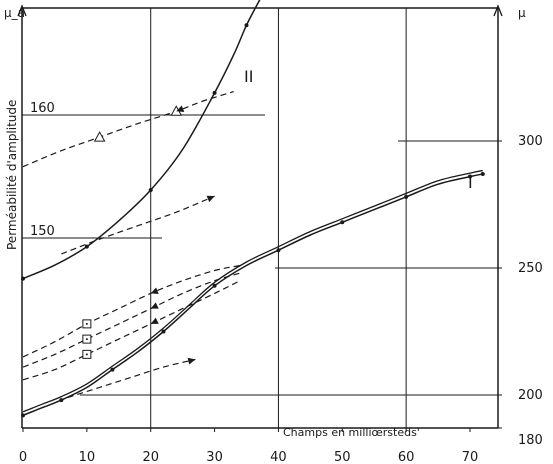 The image size is (553, 464). I want to click on x-axis-title: Champs en milliœrsteds', so click(351, 432).